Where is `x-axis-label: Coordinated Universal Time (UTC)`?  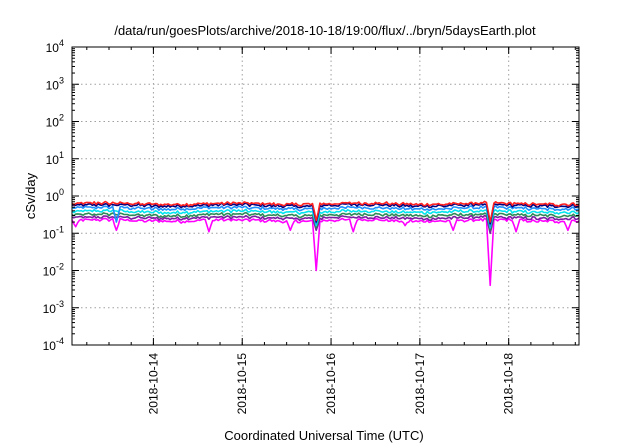 x-axis-label: Coordinated Universal Time (UTC) is located at coordinates (323, 435).